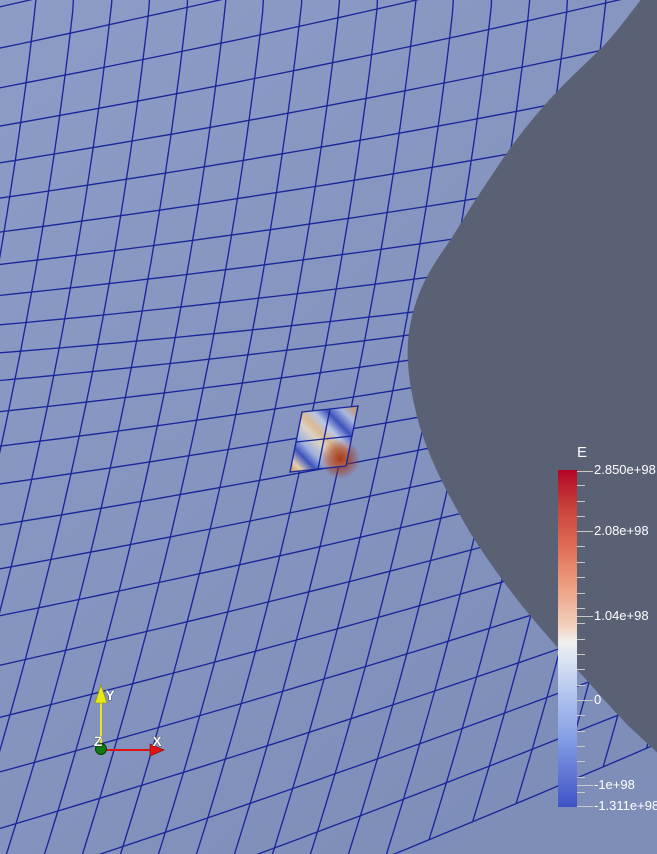 Image resolution: width=657 pixels, height=854 pixels. What do you see at coordinates (98, 741) in the screenshot?
I see `z-axis-label: Z` at bounding box center [98, 741].